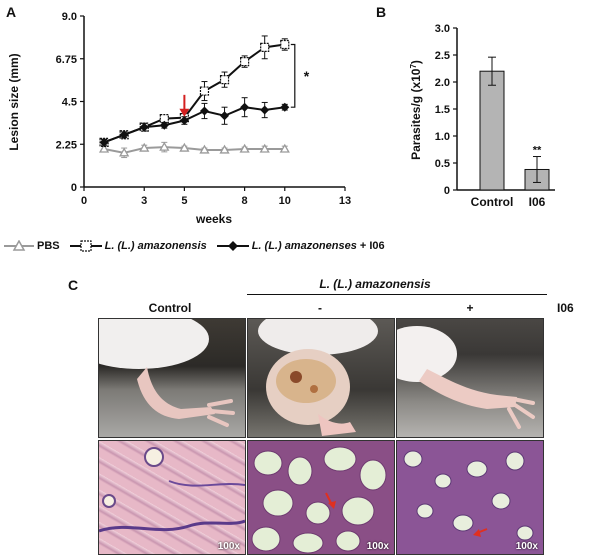 This screenshot has width=600, height=557. I want to click on legend-item-amazonenses-i06: L. (L.) amazonenses + I06, so click(300, 246).